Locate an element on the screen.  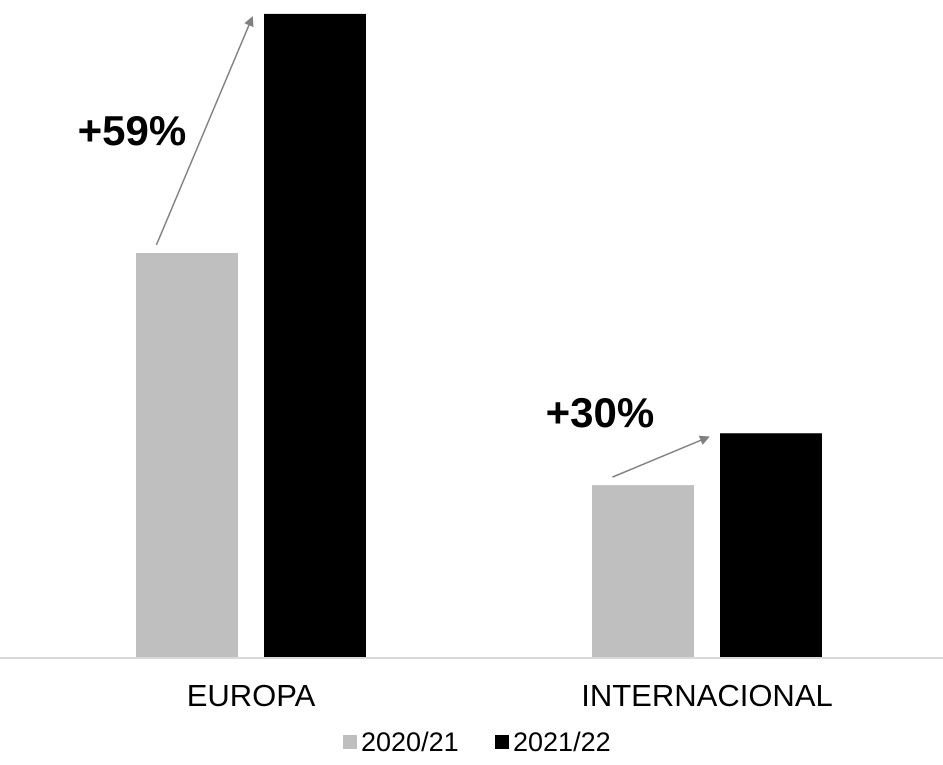
legend: 2020/21 2021/22 is located at coordinates (477, 742).